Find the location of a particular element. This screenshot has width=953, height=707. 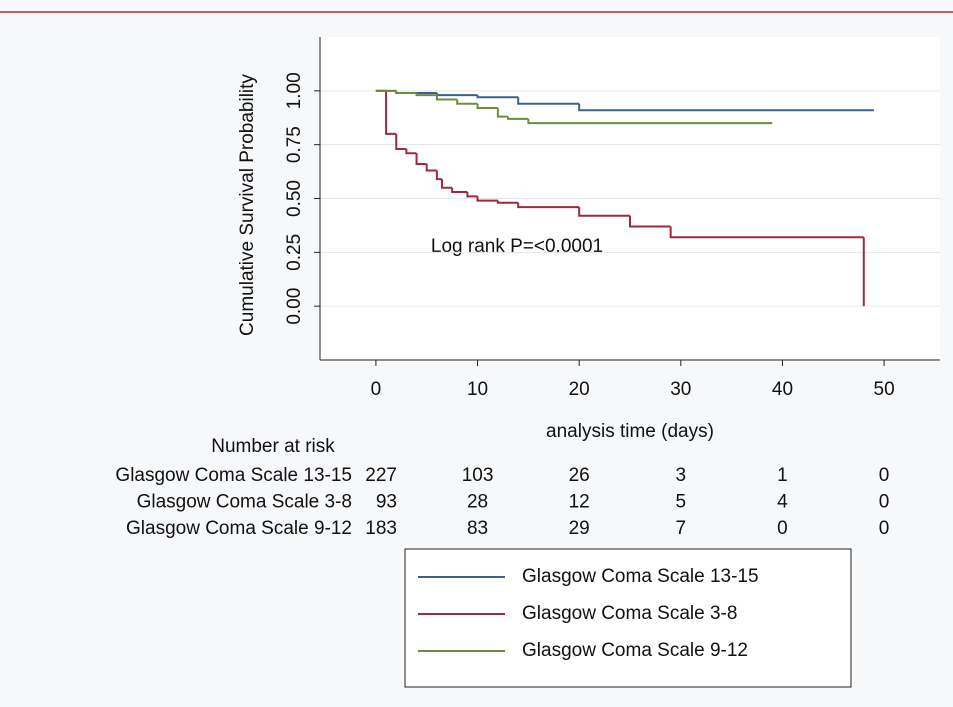

risk-count: 227 is located at coordinates (381, 475).